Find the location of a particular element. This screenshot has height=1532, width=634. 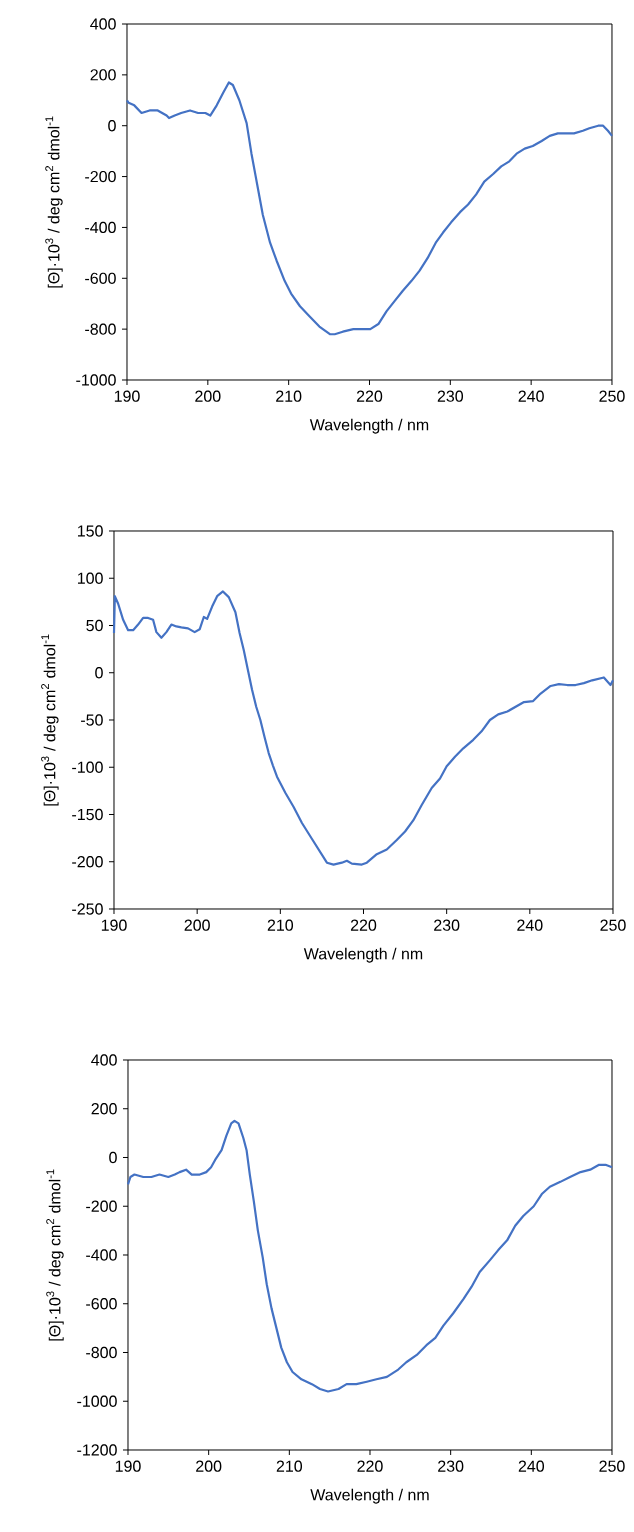

y-tick-label: 50 is located at coordinates (94, 625).